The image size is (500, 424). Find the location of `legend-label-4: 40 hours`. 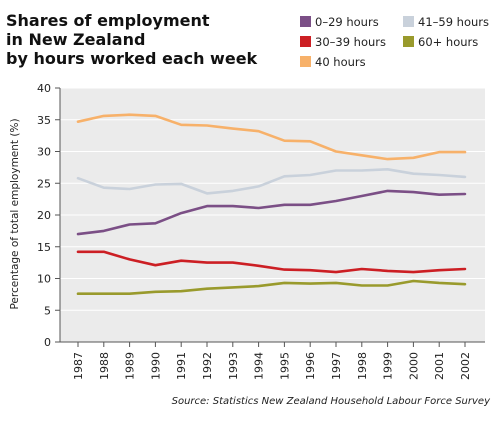

legend-label-4: 40 hours is located at coordinates (340, 62).